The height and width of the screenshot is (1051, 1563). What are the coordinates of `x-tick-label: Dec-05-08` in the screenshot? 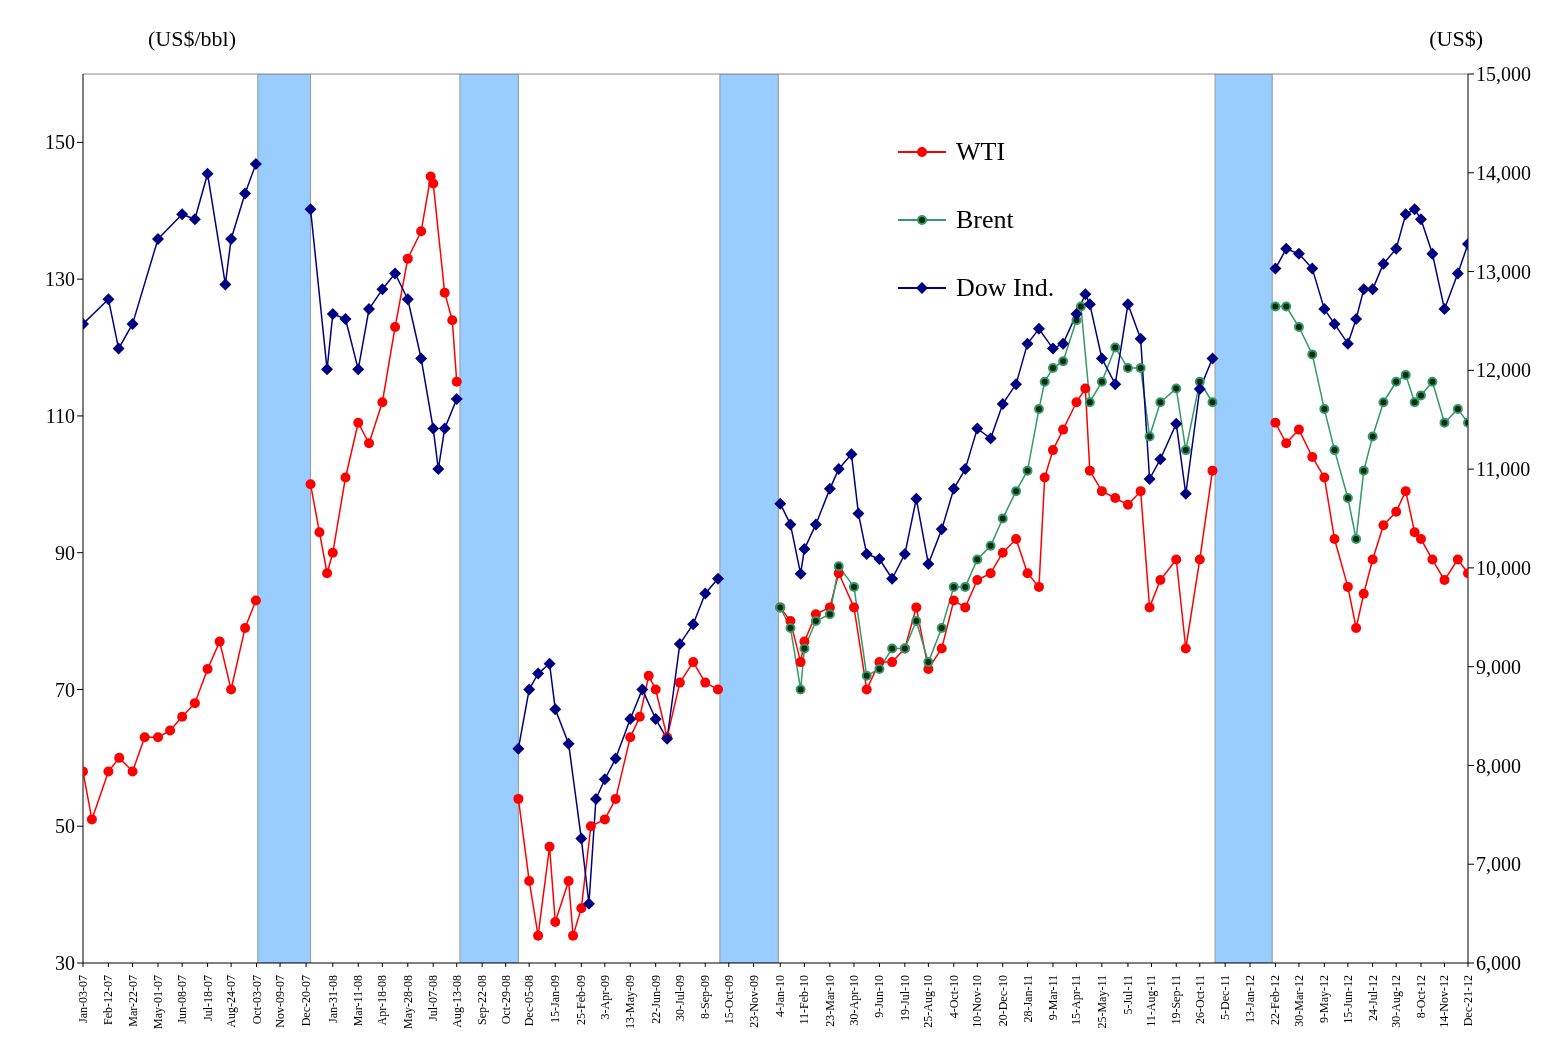 It's located at (529, 1001).